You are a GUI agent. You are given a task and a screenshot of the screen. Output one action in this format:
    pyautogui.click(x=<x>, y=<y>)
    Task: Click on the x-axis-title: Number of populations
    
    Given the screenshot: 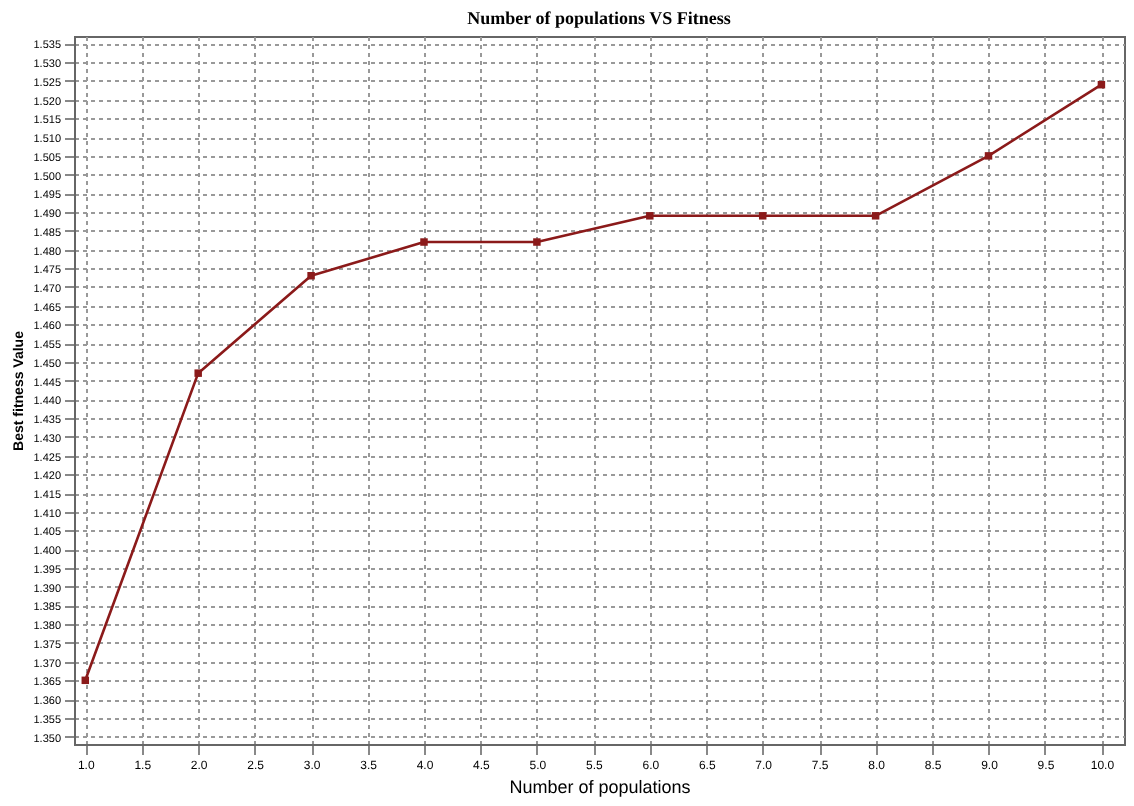 What is the action you would take?
    pyautogui.click(x=600, y=787)
    